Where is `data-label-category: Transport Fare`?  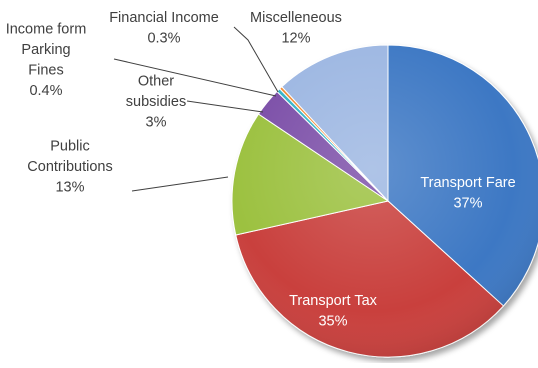 data-label-category: Transport Fare is located at coordinates (467, 183).